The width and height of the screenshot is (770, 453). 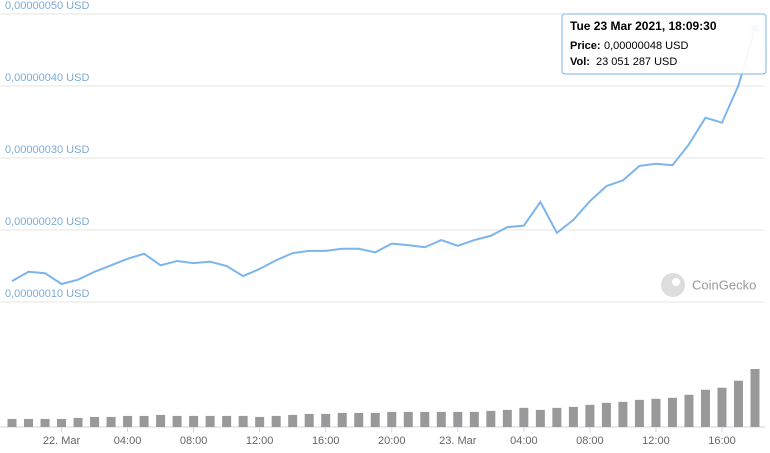 What do you see at coordinates (580, 62) in the screenshot?
I see `tooltip-vol-label: Vol:` at bounding box center [580, 62].